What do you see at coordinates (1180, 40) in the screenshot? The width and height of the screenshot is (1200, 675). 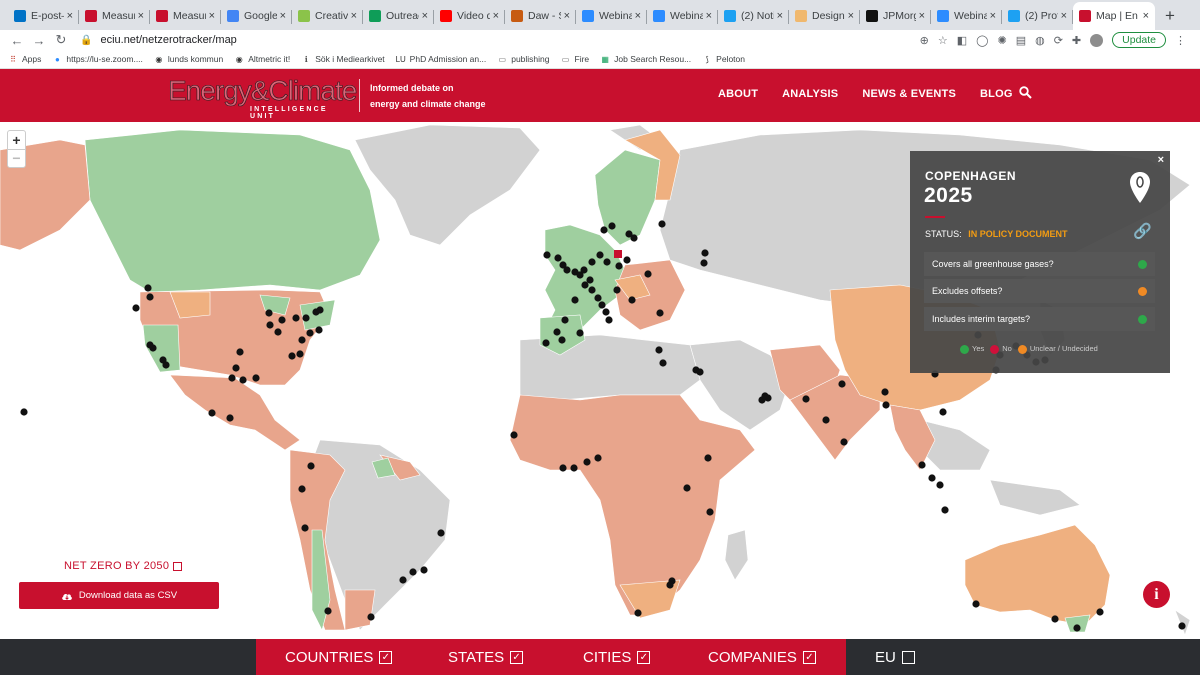 I see `browser-menu-icon: ⋮` at bounding box center [1180, 40].